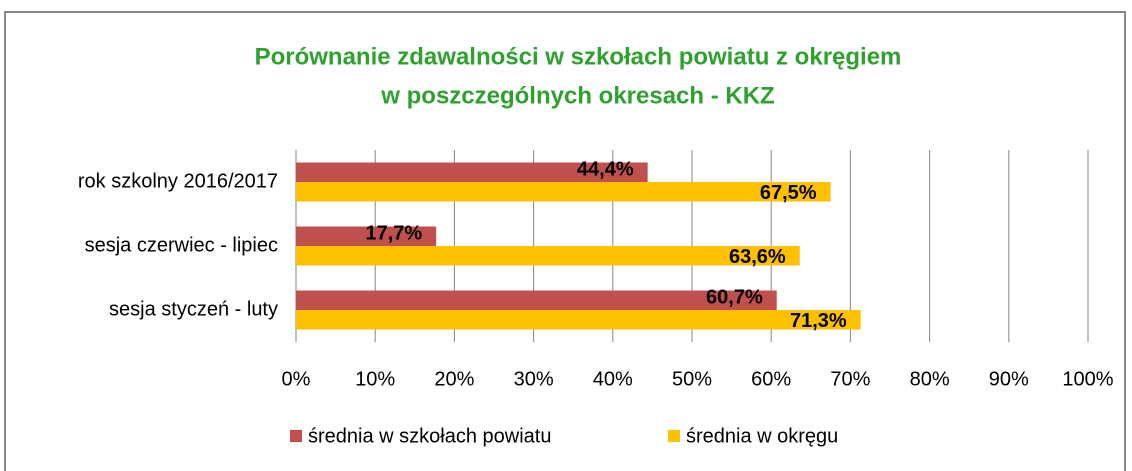  What do you see at coordinates (605, 170) in the screenshot?
I see `value-label: 44,4%` at bounding box center [605, 170].